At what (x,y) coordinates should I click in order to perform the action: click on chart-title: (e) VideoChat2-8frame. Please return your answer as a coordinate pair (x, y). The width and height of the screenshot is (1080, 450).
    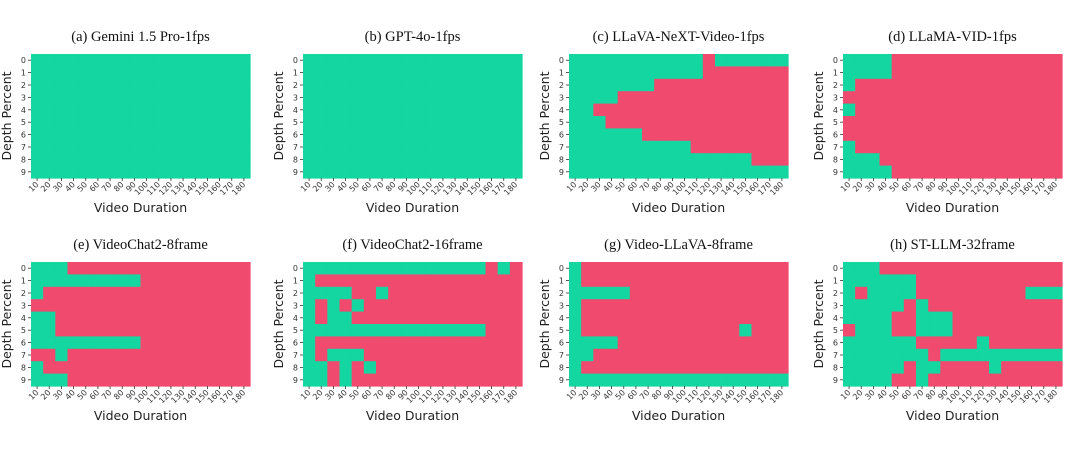
    Looking at the image, I should click on (140, 245).